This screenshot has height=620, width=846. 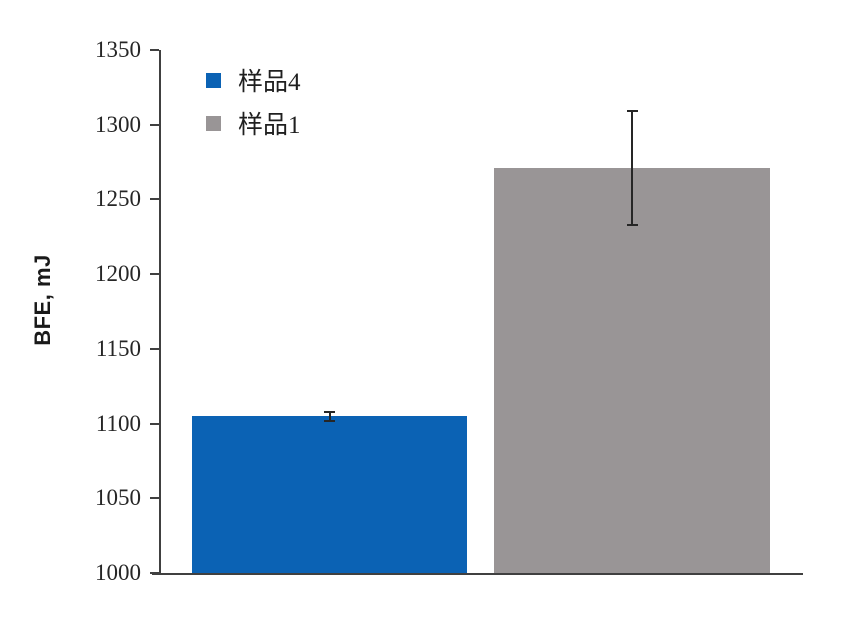 I want to click on y-tick-label: 1150, so click(x=118, y=348).